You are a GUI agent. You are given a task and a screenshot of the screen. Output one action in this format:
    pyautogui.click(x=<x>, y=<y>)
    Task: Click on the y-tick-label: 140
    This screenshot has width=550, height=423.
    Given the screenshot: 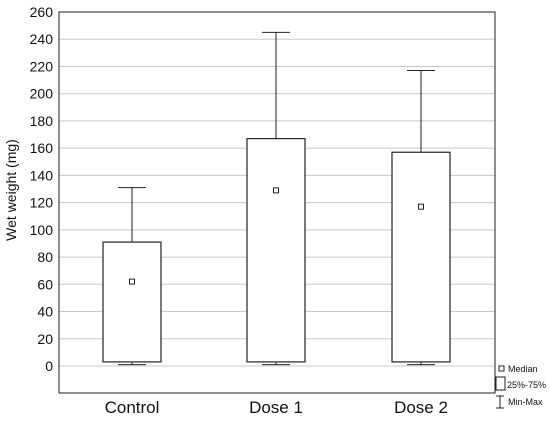 What is the action you would take?
    pyautogui.click(x=42, y=175)
    